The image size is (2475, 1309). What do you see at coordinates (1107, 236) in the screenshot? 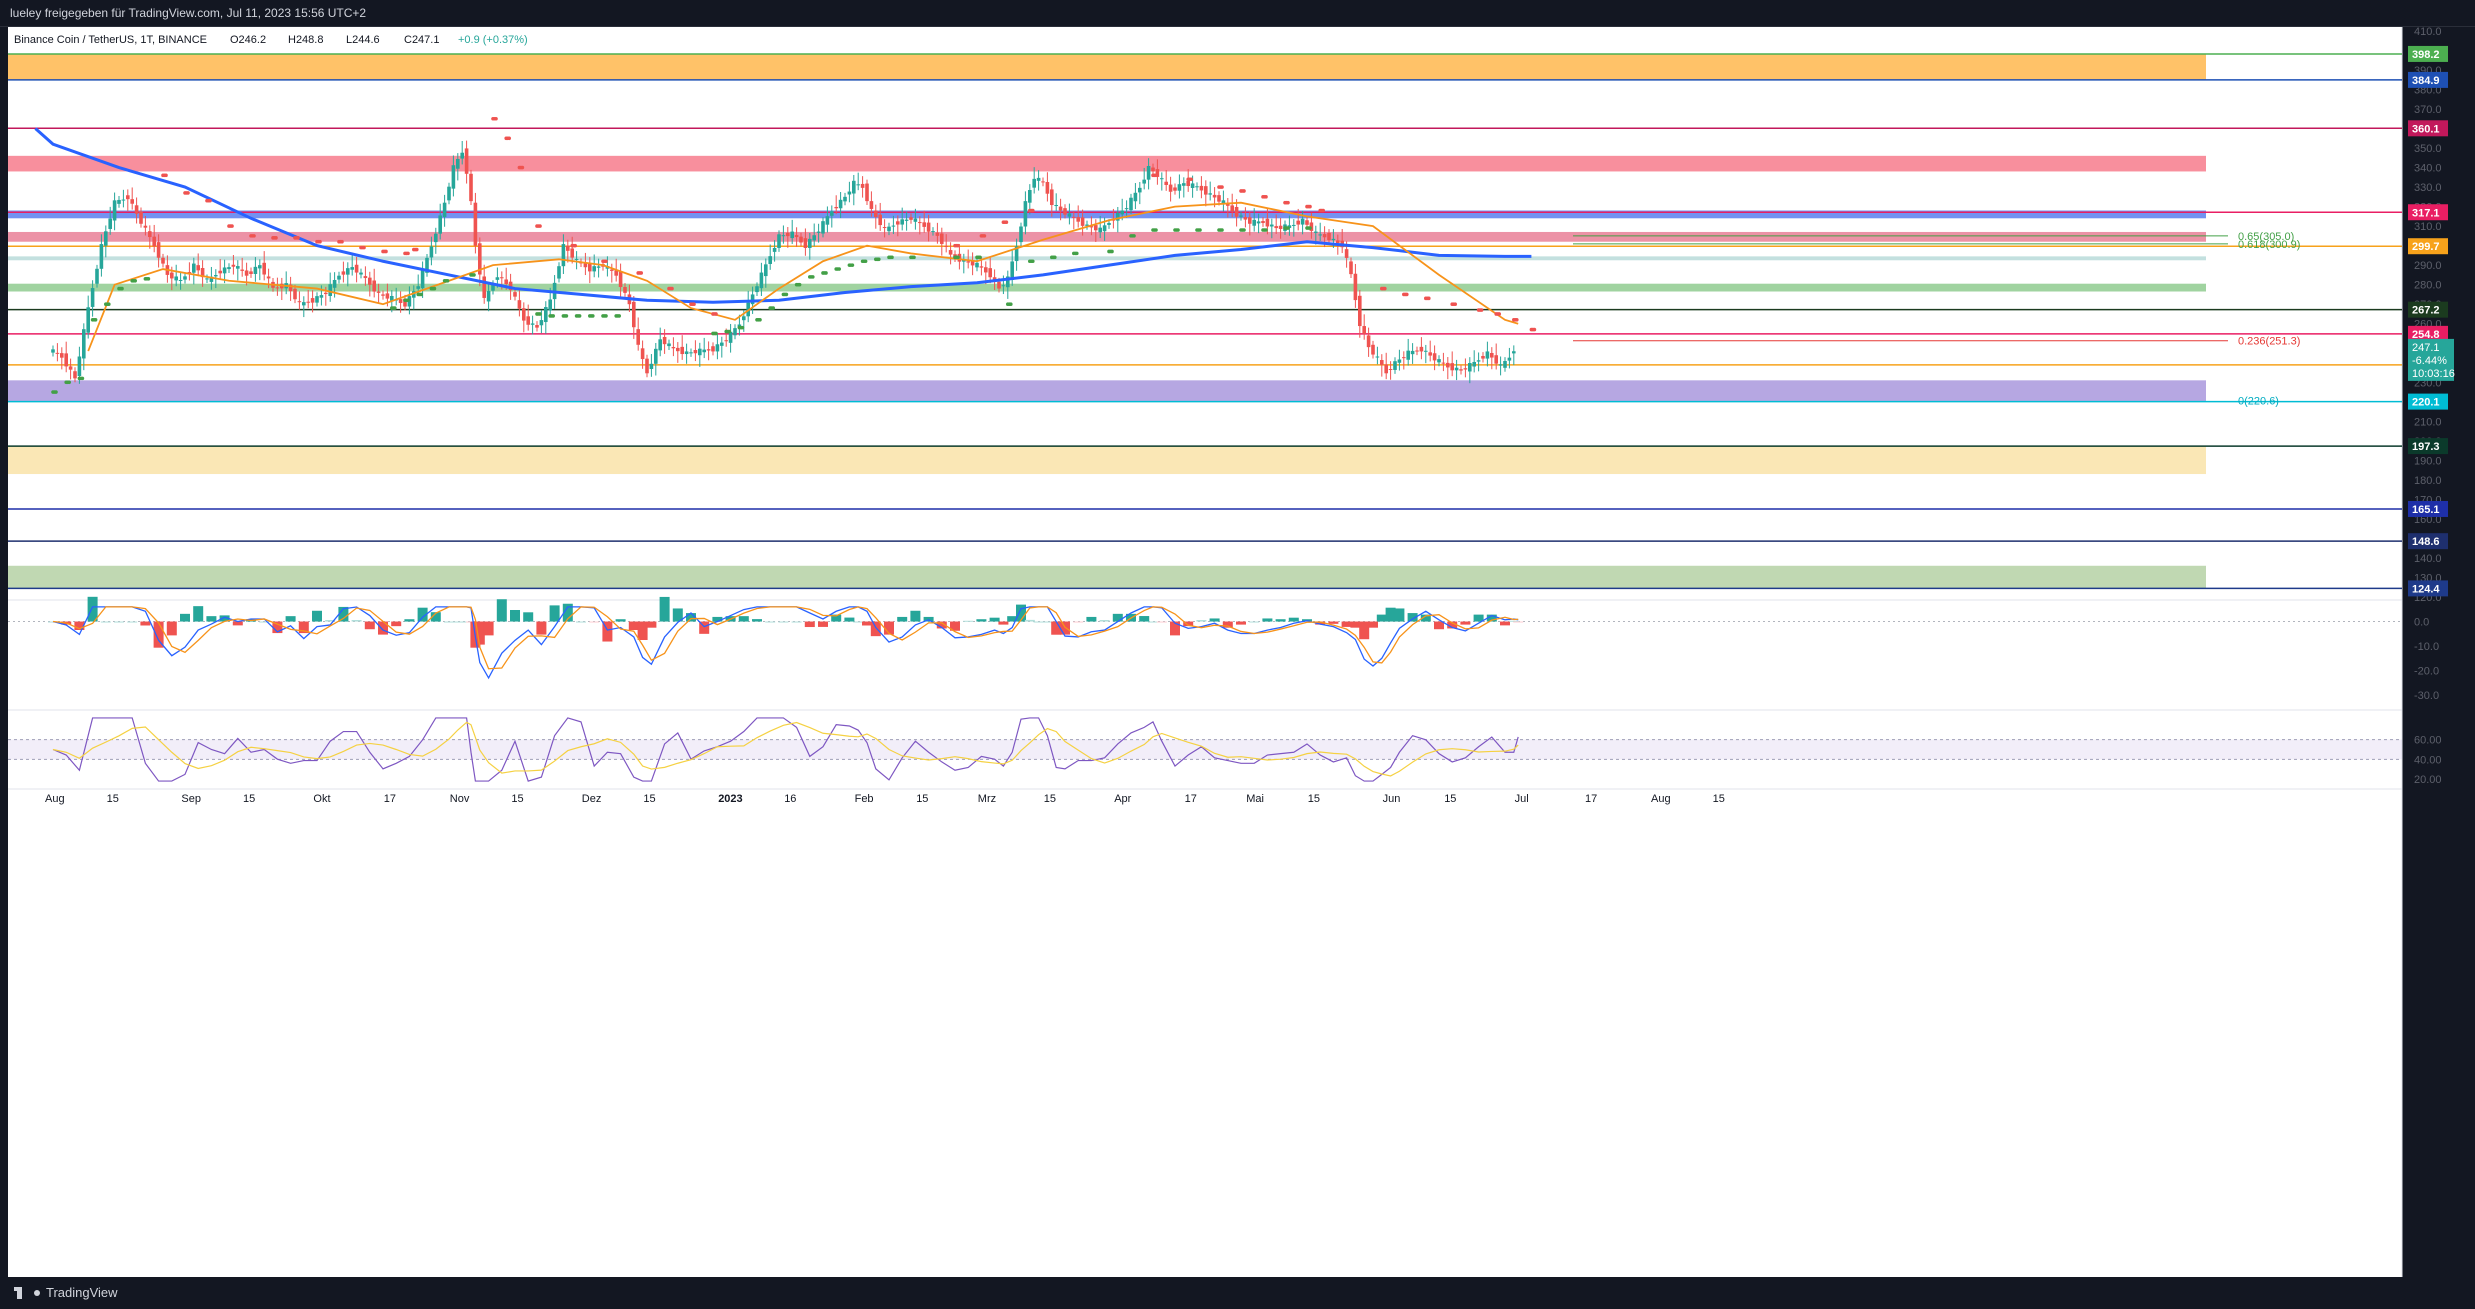
I see `price-zone` at bounding box center [1107, 236].